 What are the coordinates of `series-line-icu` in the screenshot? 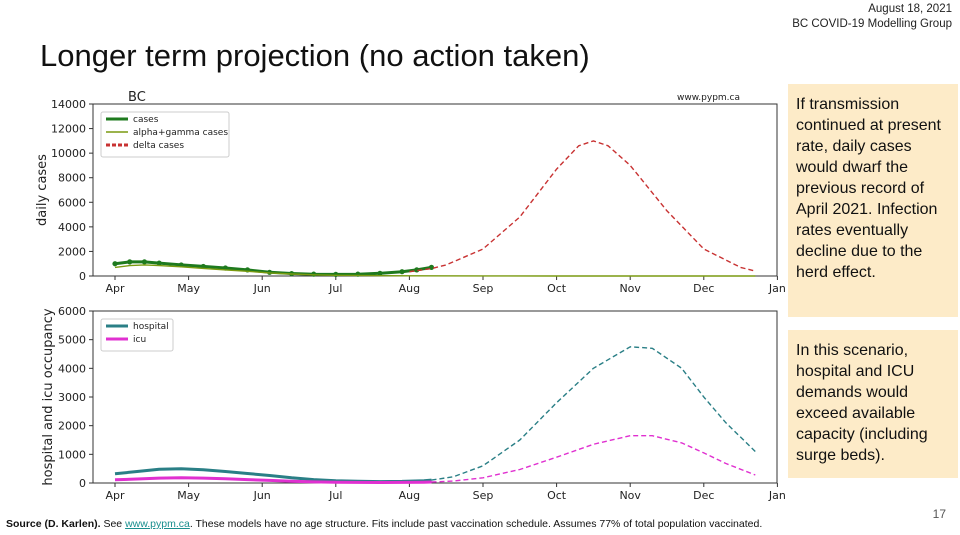 It's located at (273, 480).